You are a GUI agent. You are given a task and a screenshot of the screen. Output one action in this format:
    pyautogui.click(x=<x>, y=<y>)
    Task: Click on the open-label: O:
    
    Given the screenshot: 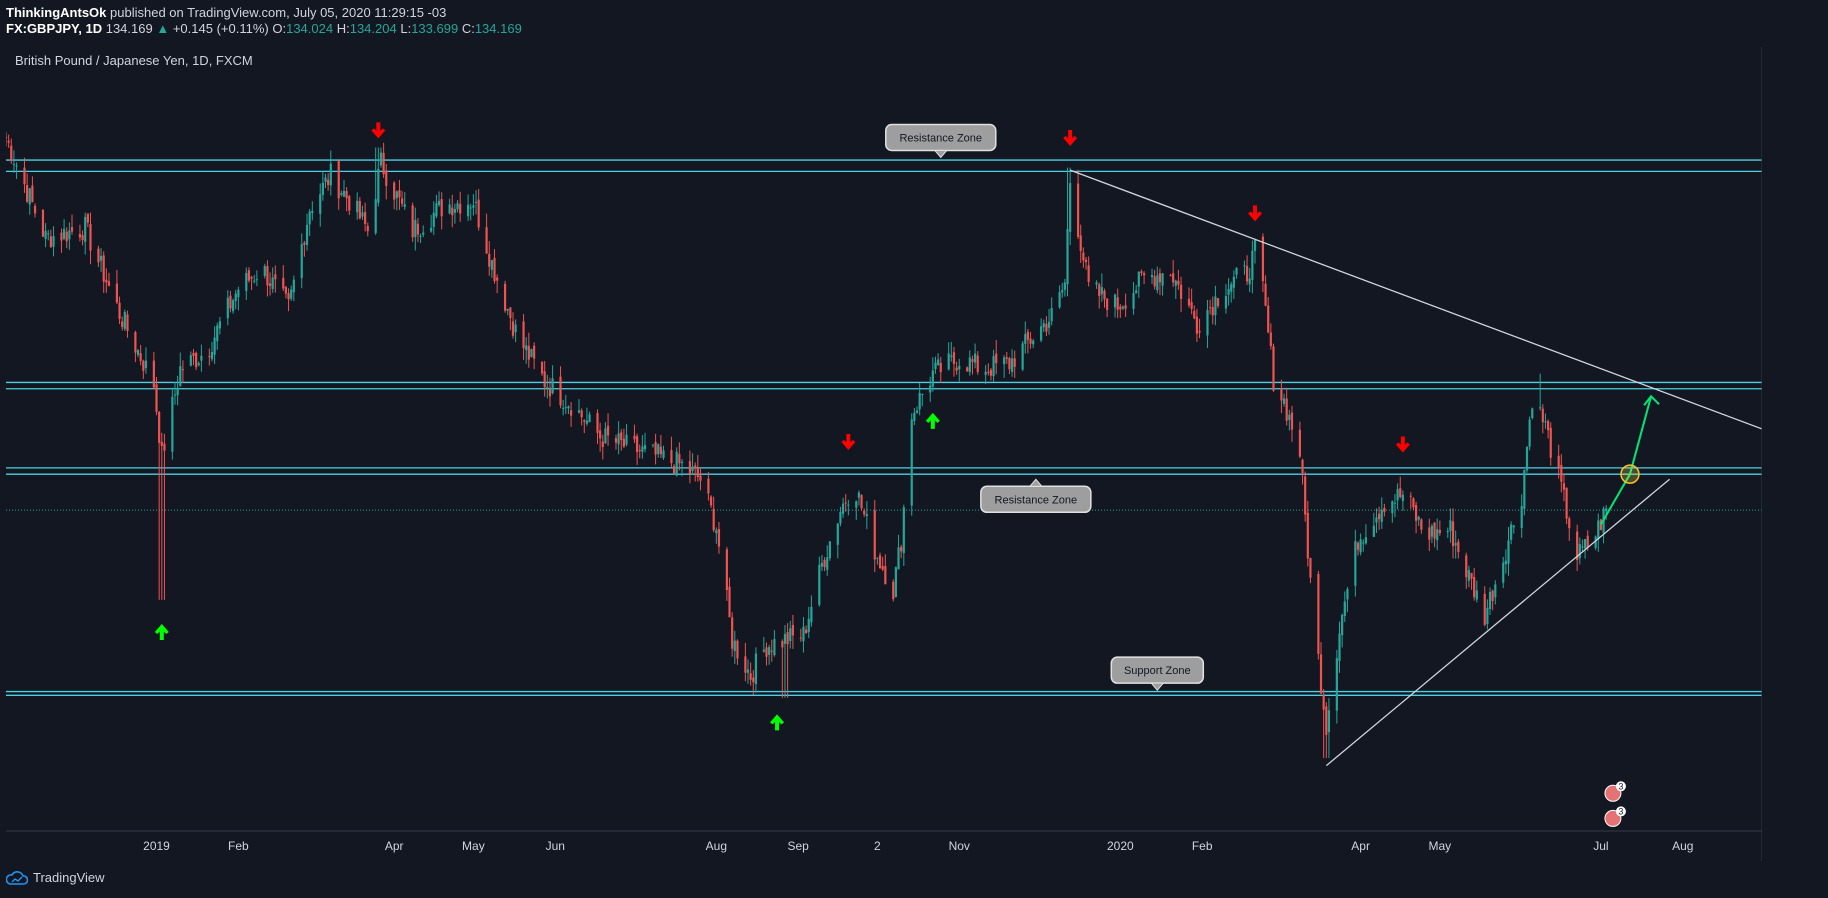 What is the action you would take?
    pyautogui.click(x=279, y=28)
    